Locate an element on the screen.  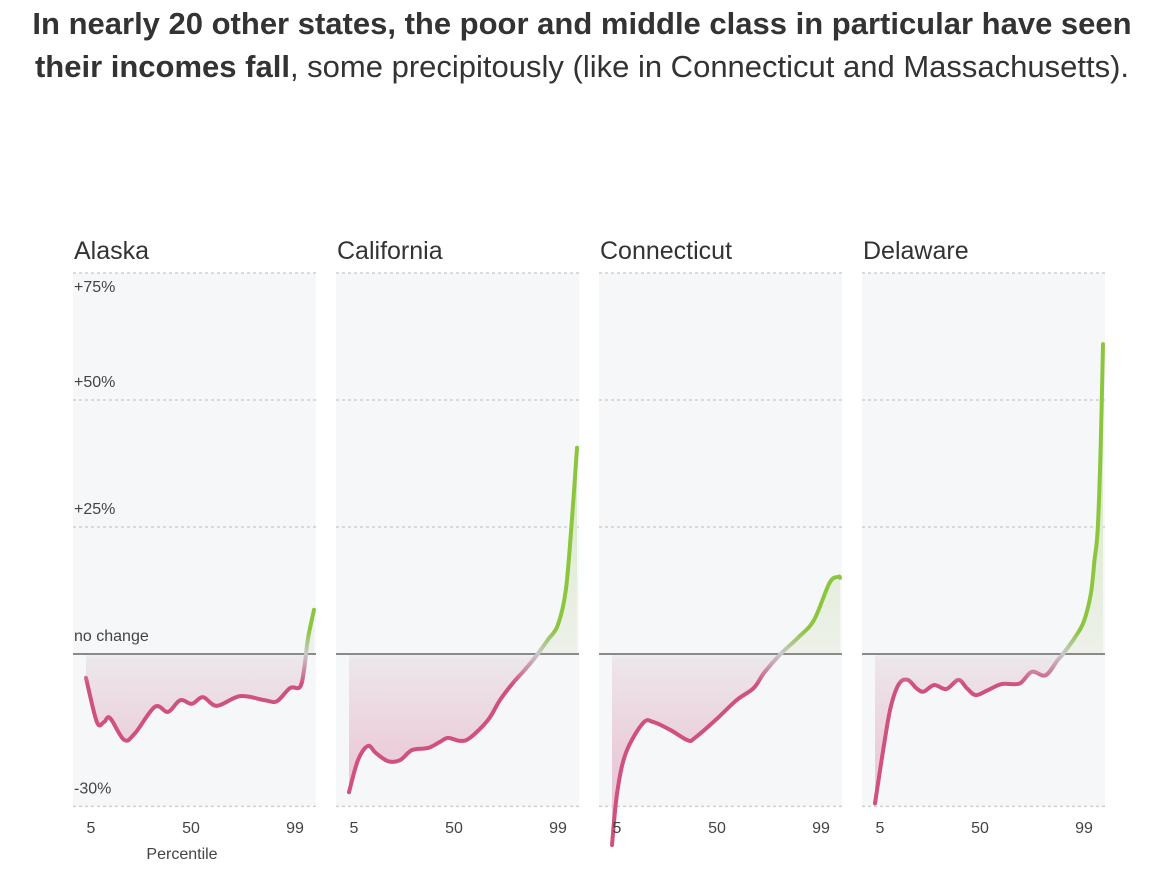
y-tick-label: no change is located at coordinates (111, 636).